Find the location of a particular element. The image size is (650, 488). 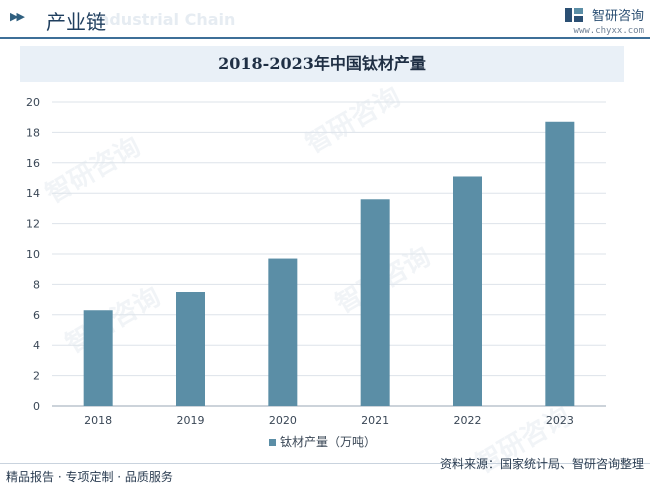

x-tick-label: 2023 is located at coordinates (560, 420).